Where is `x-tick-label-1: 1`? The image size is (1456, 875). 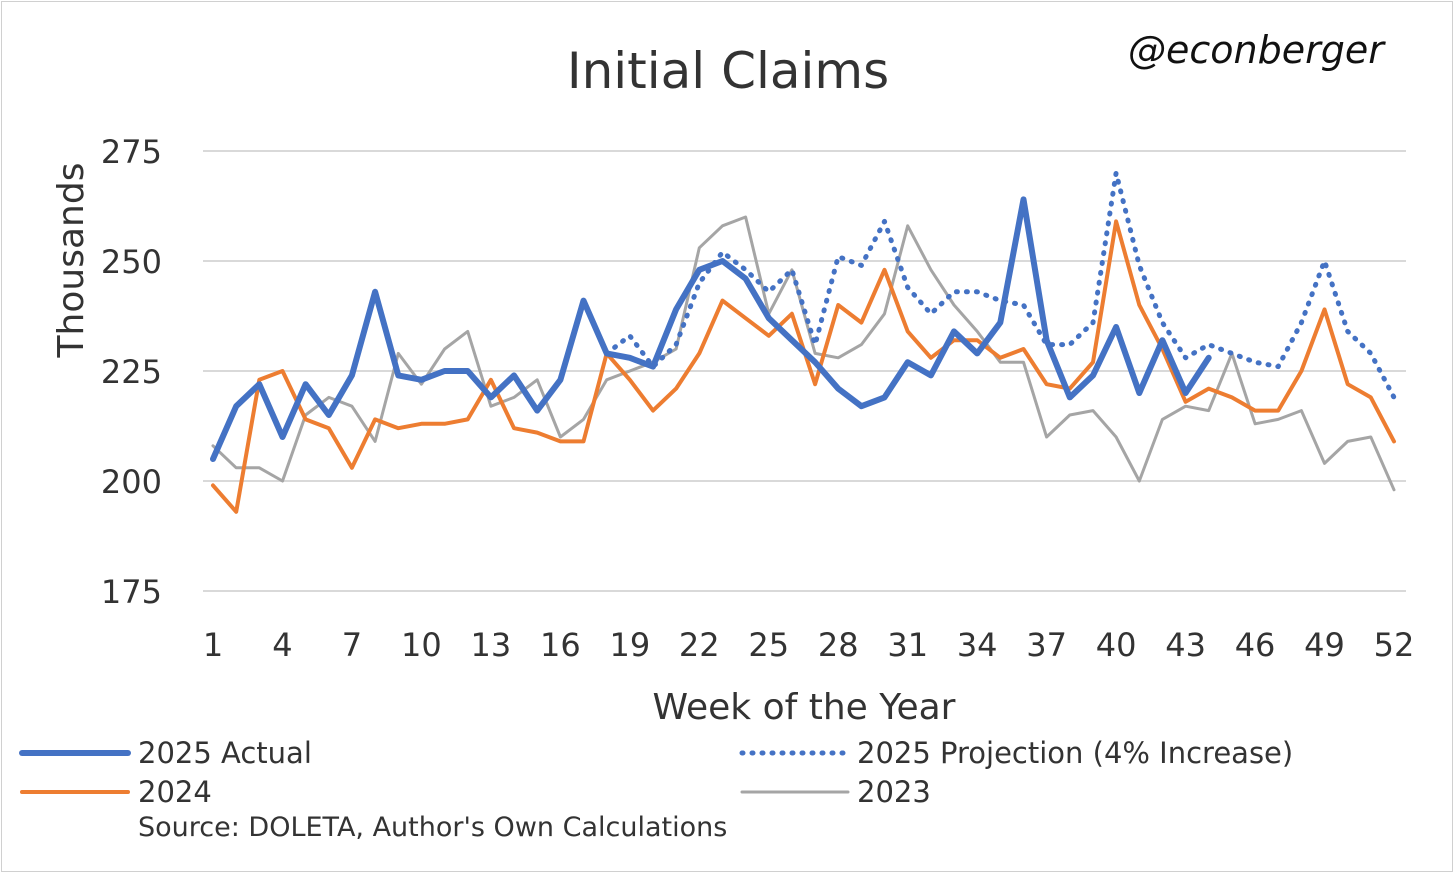
x-tick-label-1: 1 is located at coordinates (213, 645).